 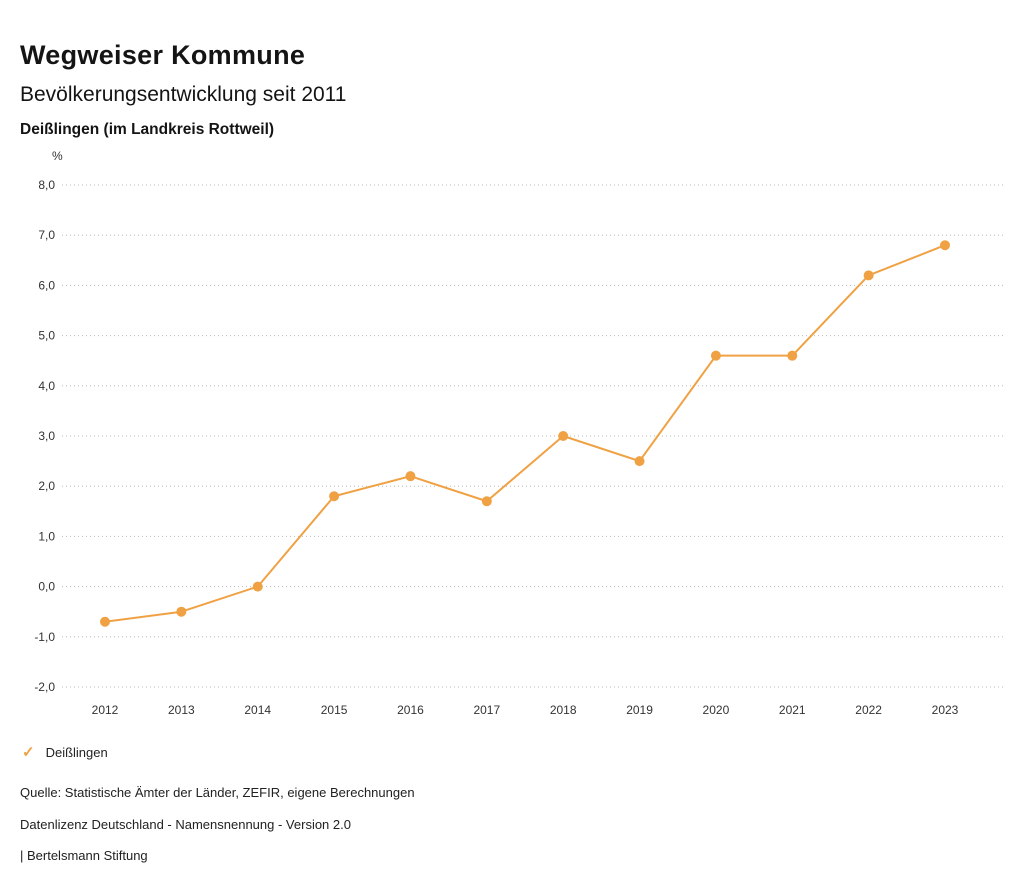 I want to click on y-tick-label: 3,0, so click(x=46, y=436).